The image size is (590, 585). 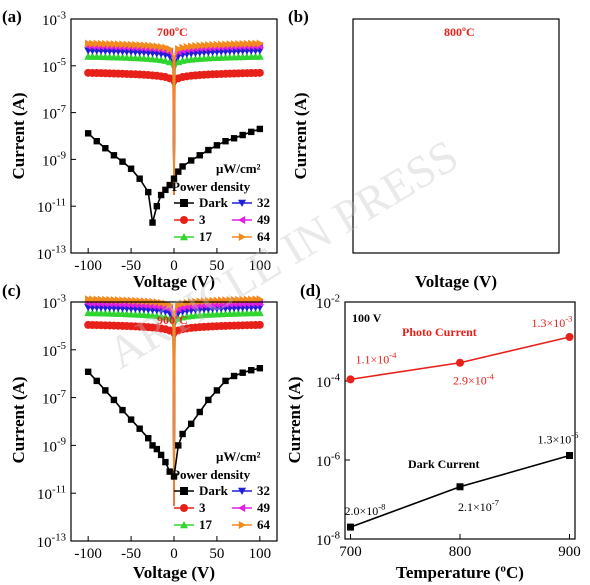 I want to click on curves-d, so click(x=460, y=431).